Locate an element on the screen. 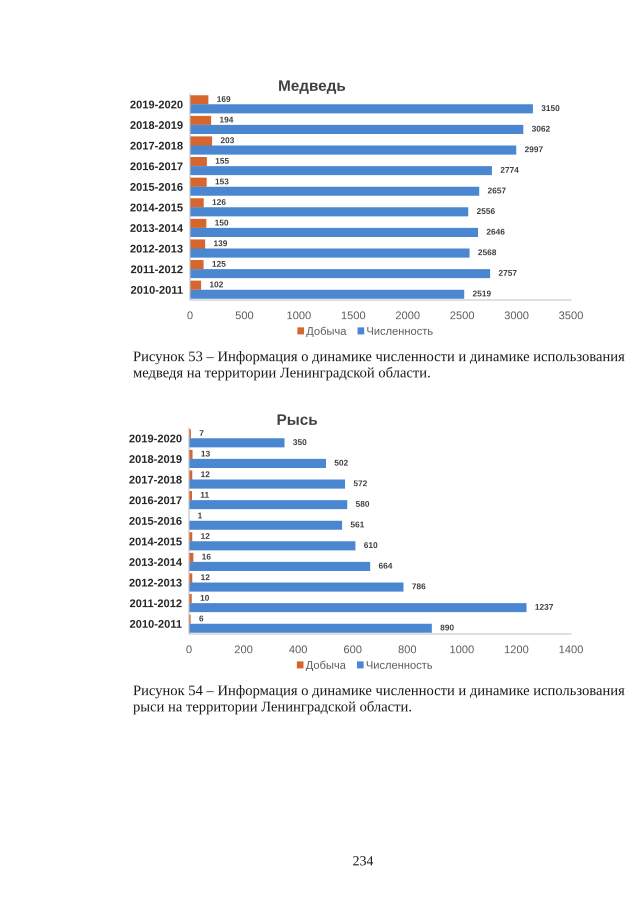 This screenshot has height=905, width=640. x-tick-label: 800 is located at coordinates (407, 649).